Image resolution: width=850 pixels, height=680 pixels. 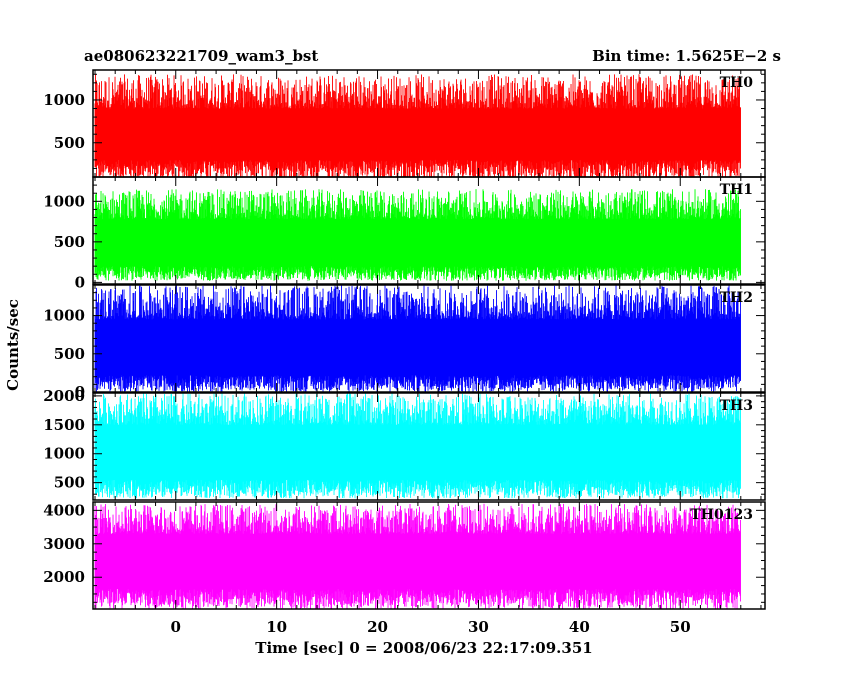 What do you see at coordinates (579, 627) in the screenshot?
I see `x-tick-label: 40` at bounding box center [579, 627].